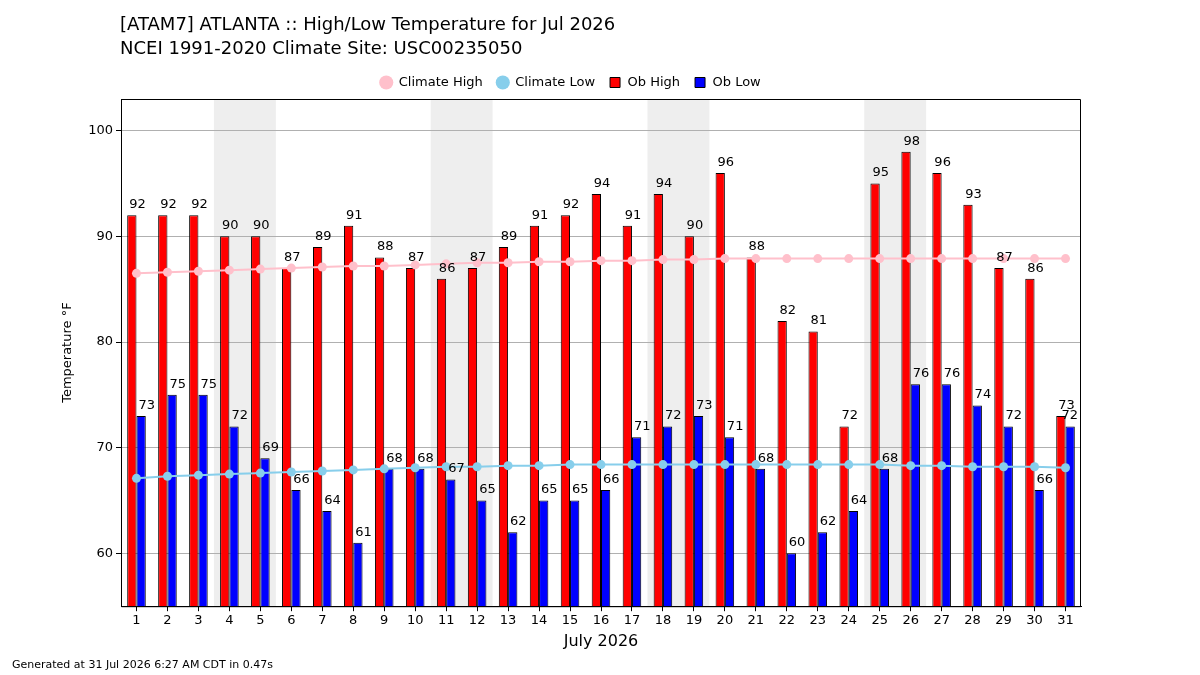 The width and height of the screenshot is (1200, 675). What do you see at coordinates (973, 193) in the screenshot?
I see `data-label: 93` at bounding box center [973, 193].